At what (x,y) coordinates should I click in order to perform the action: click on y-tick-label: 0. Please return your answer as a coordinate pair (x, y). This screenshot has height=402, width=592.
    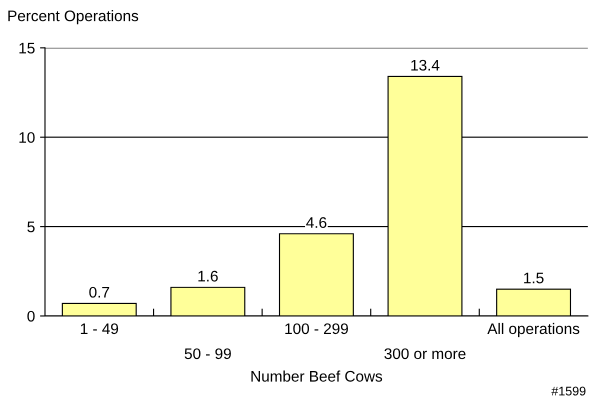
    Looking at the image, I should click on (31, 316).